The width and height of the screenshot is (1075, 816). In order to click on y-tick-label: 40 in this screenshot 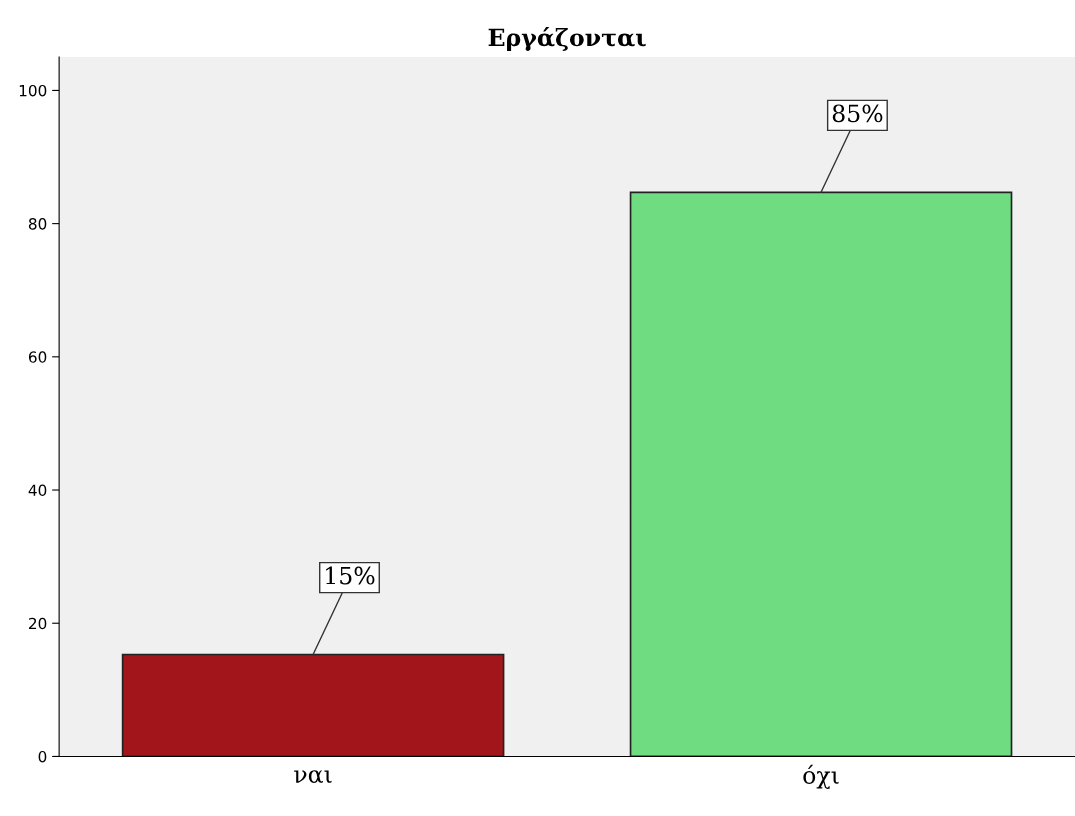, I will do `click(37, 490)`.